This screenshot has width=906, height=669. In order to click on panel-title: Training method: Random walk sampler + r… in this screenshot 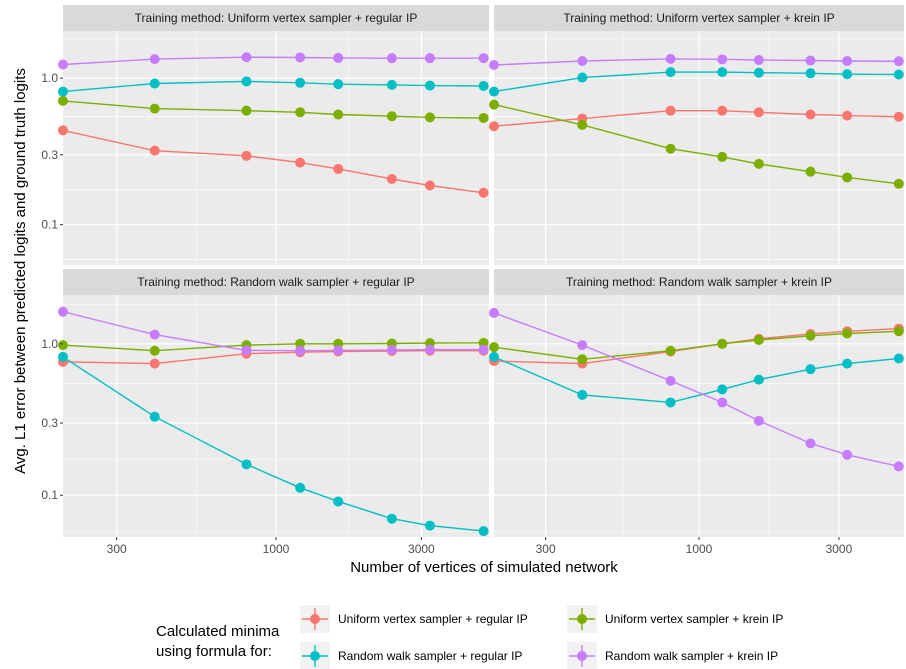, I will do `click(275, 282)`.